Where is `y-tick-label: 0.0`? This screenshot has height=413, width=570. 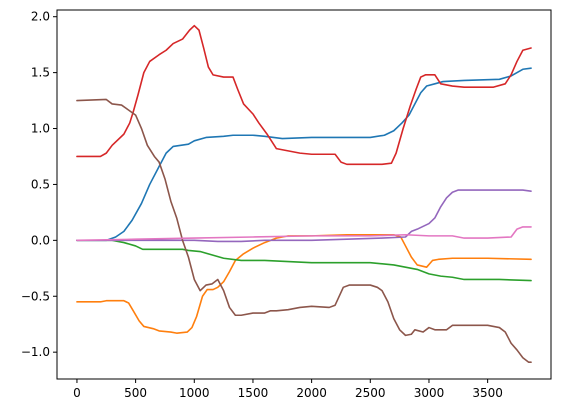
y-tick-label: 0.0 is located at coordinates (40, 240).